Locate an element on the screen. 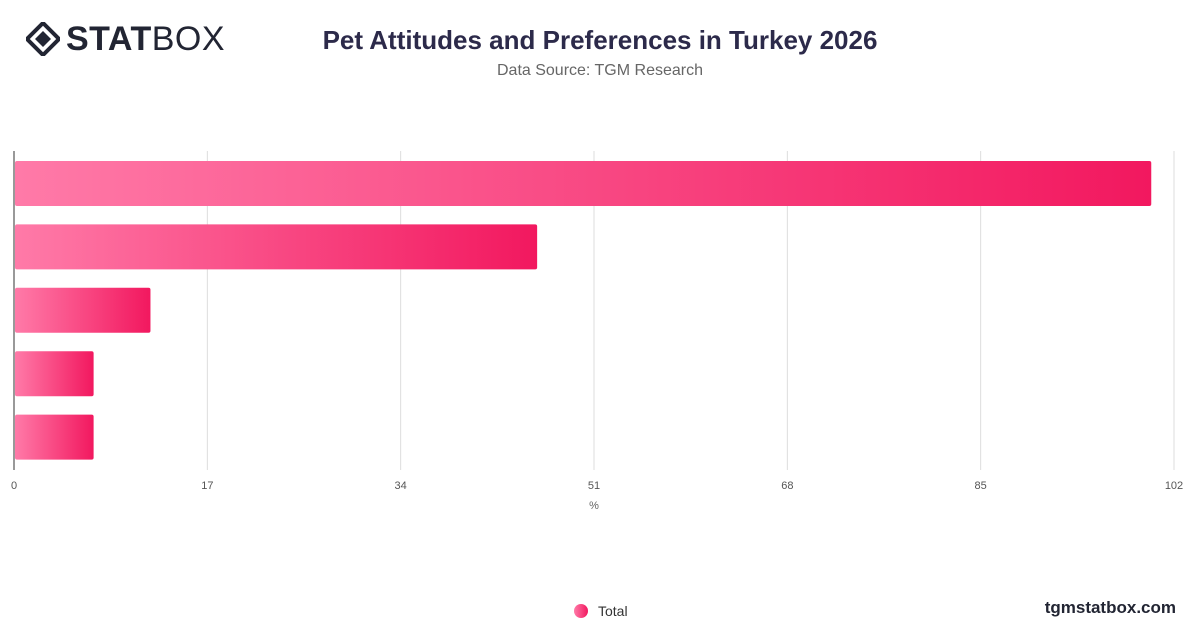  footer-site: tgmstatbox.com is located at coordinates (1110, 607).